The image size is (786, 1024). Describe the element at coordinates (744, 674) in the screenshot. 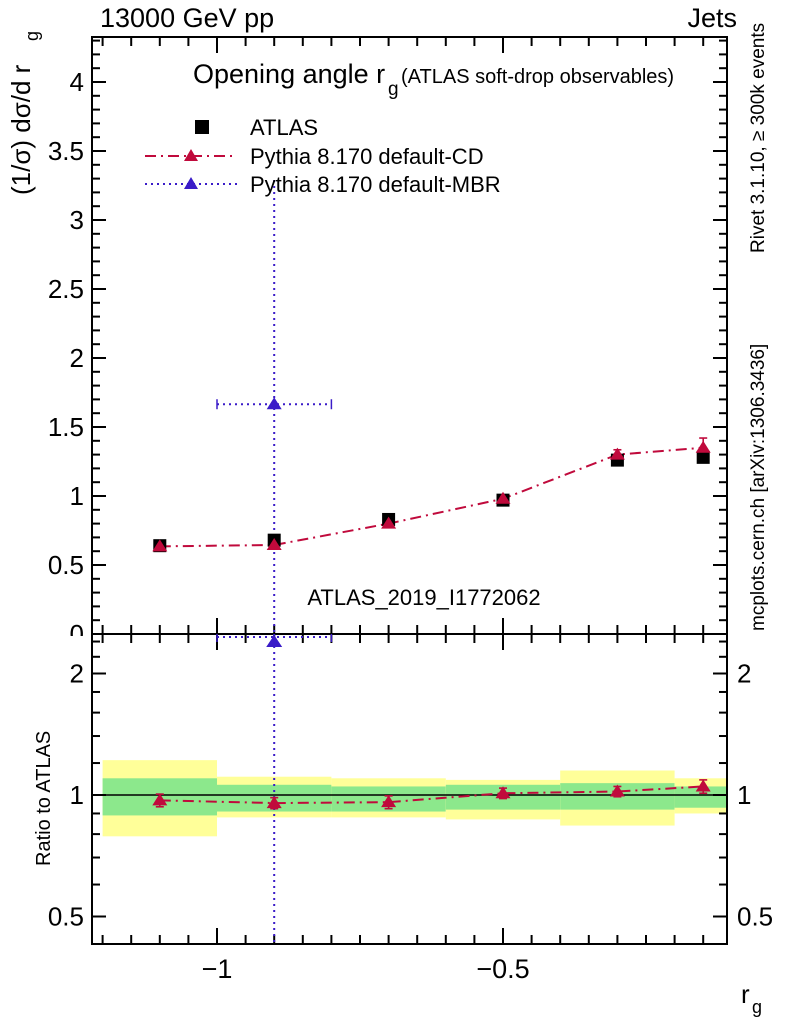

I see `ratio-y-tick-label-right: 2` at that location.